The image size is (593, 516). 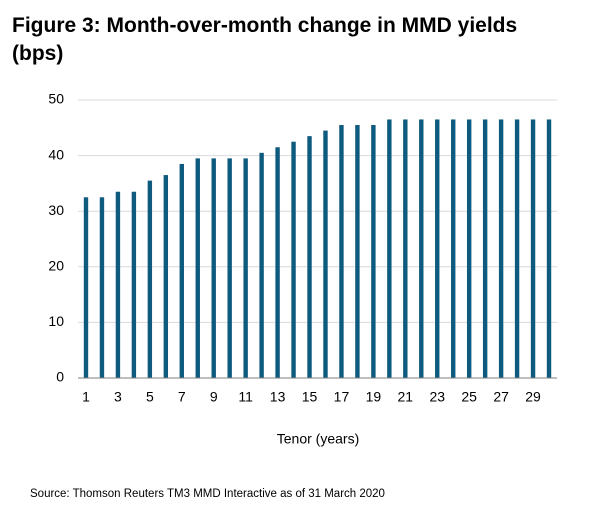 I want to click on x-tick-label: 29, so click(x=533, y=397).